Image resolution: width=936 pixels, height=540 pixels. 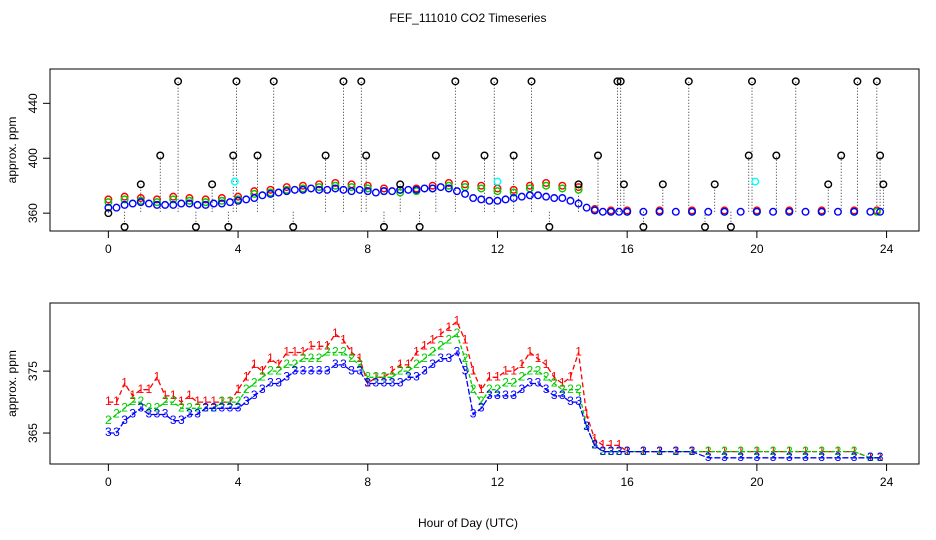 I want to click on x-tick-label: 8, so click(x=367, y=249).